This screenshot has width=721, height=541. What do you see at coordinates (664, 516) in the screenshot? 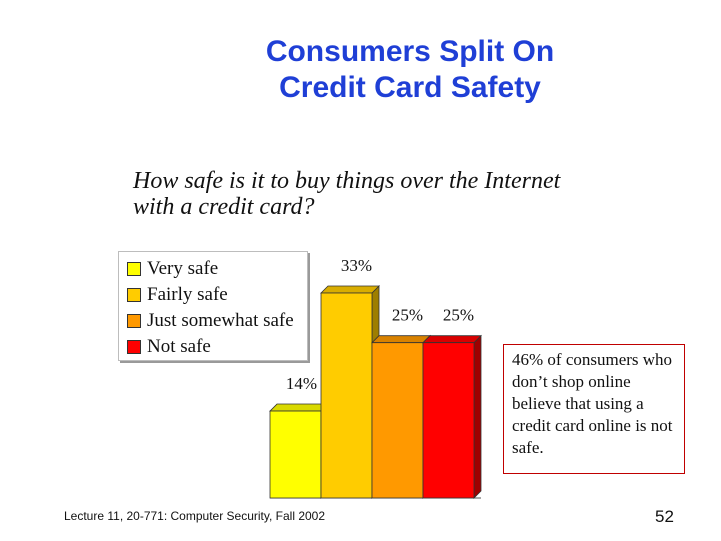
I see `page-number: 52` at bounding box center [664, 516].